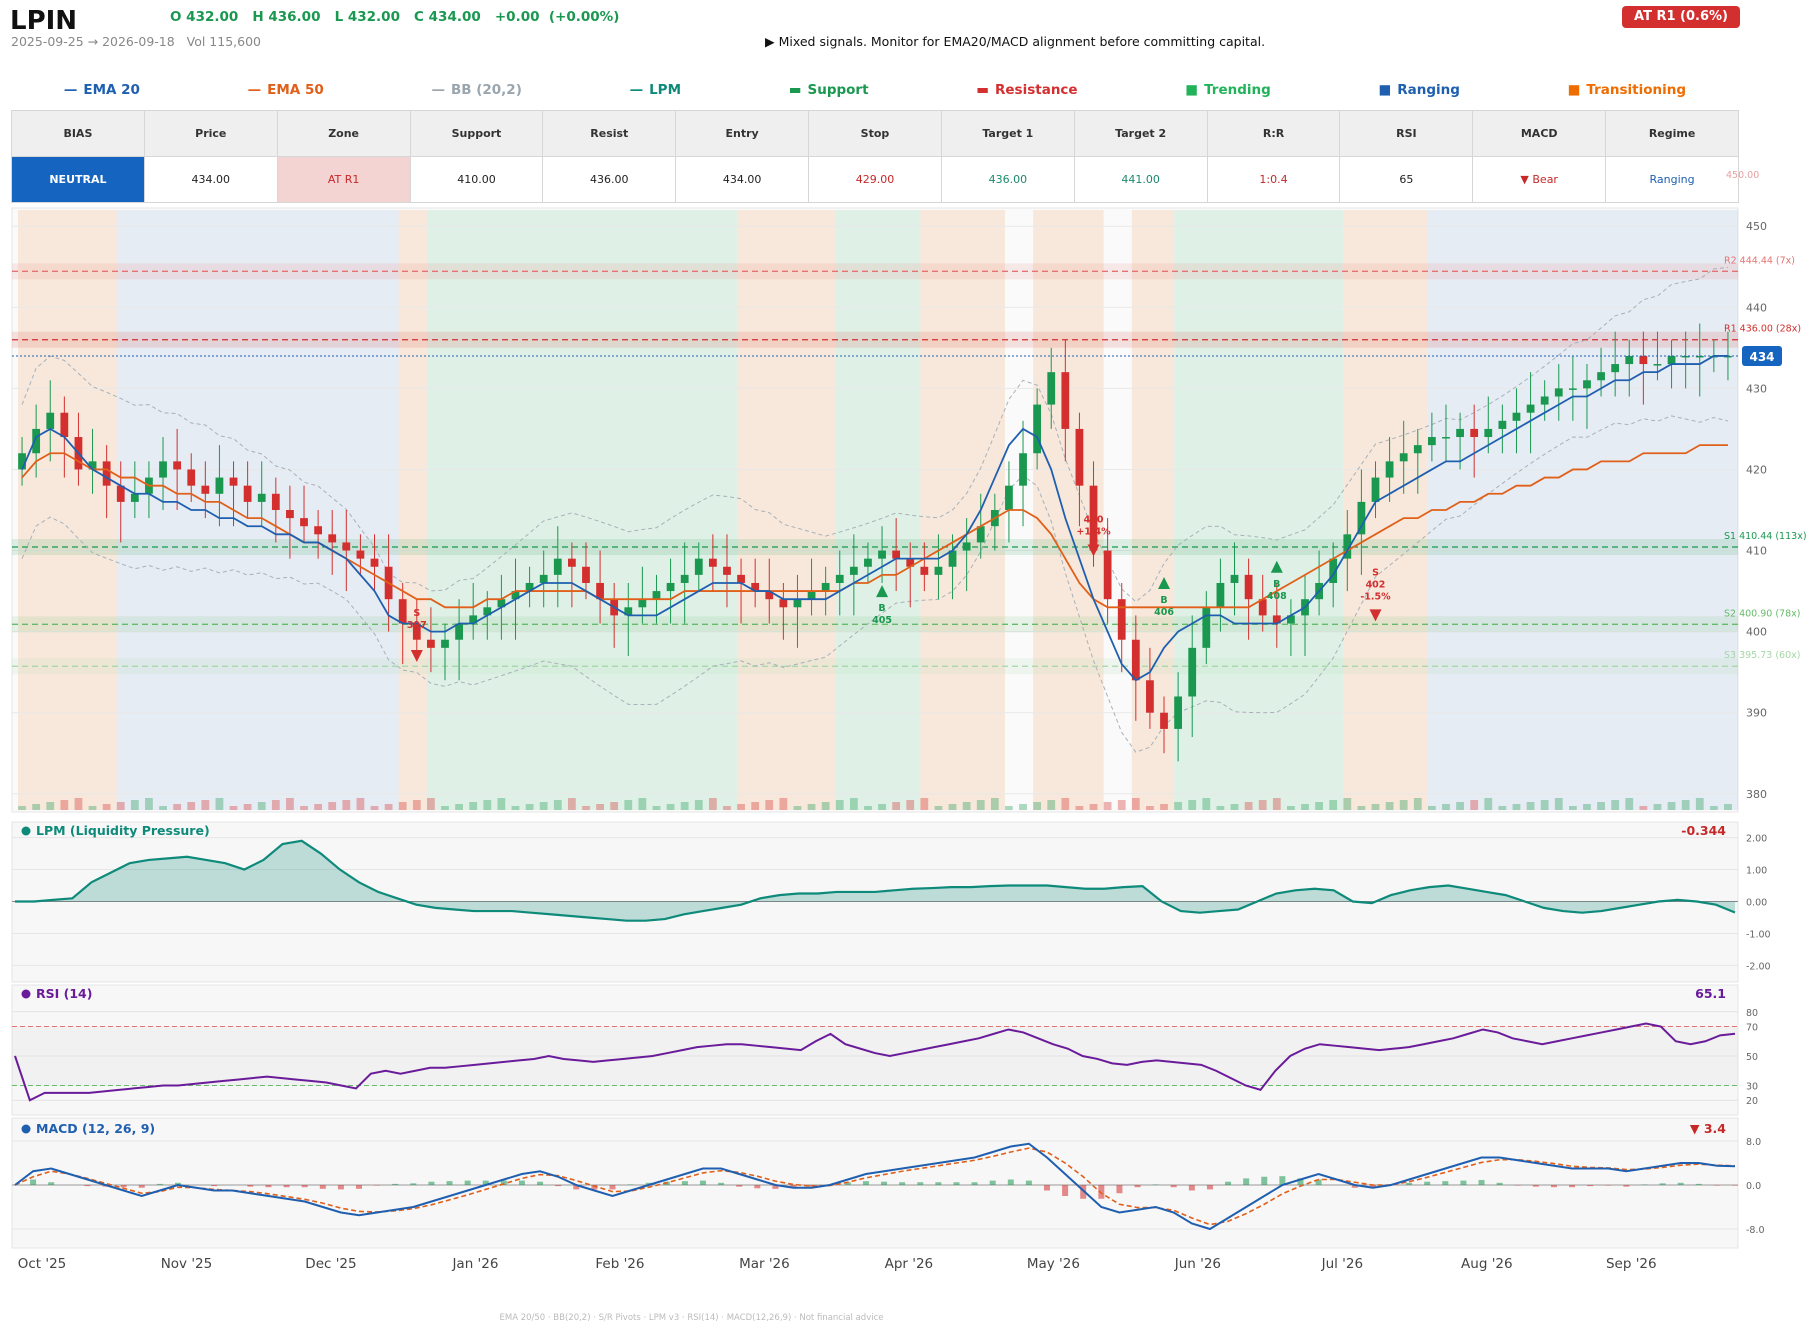 This screenshot has width=1815, height=1330. Describe the element at coordinates (1742, 175) in the screenshot. I see `overflow-tick-label: 450.00` at that location.